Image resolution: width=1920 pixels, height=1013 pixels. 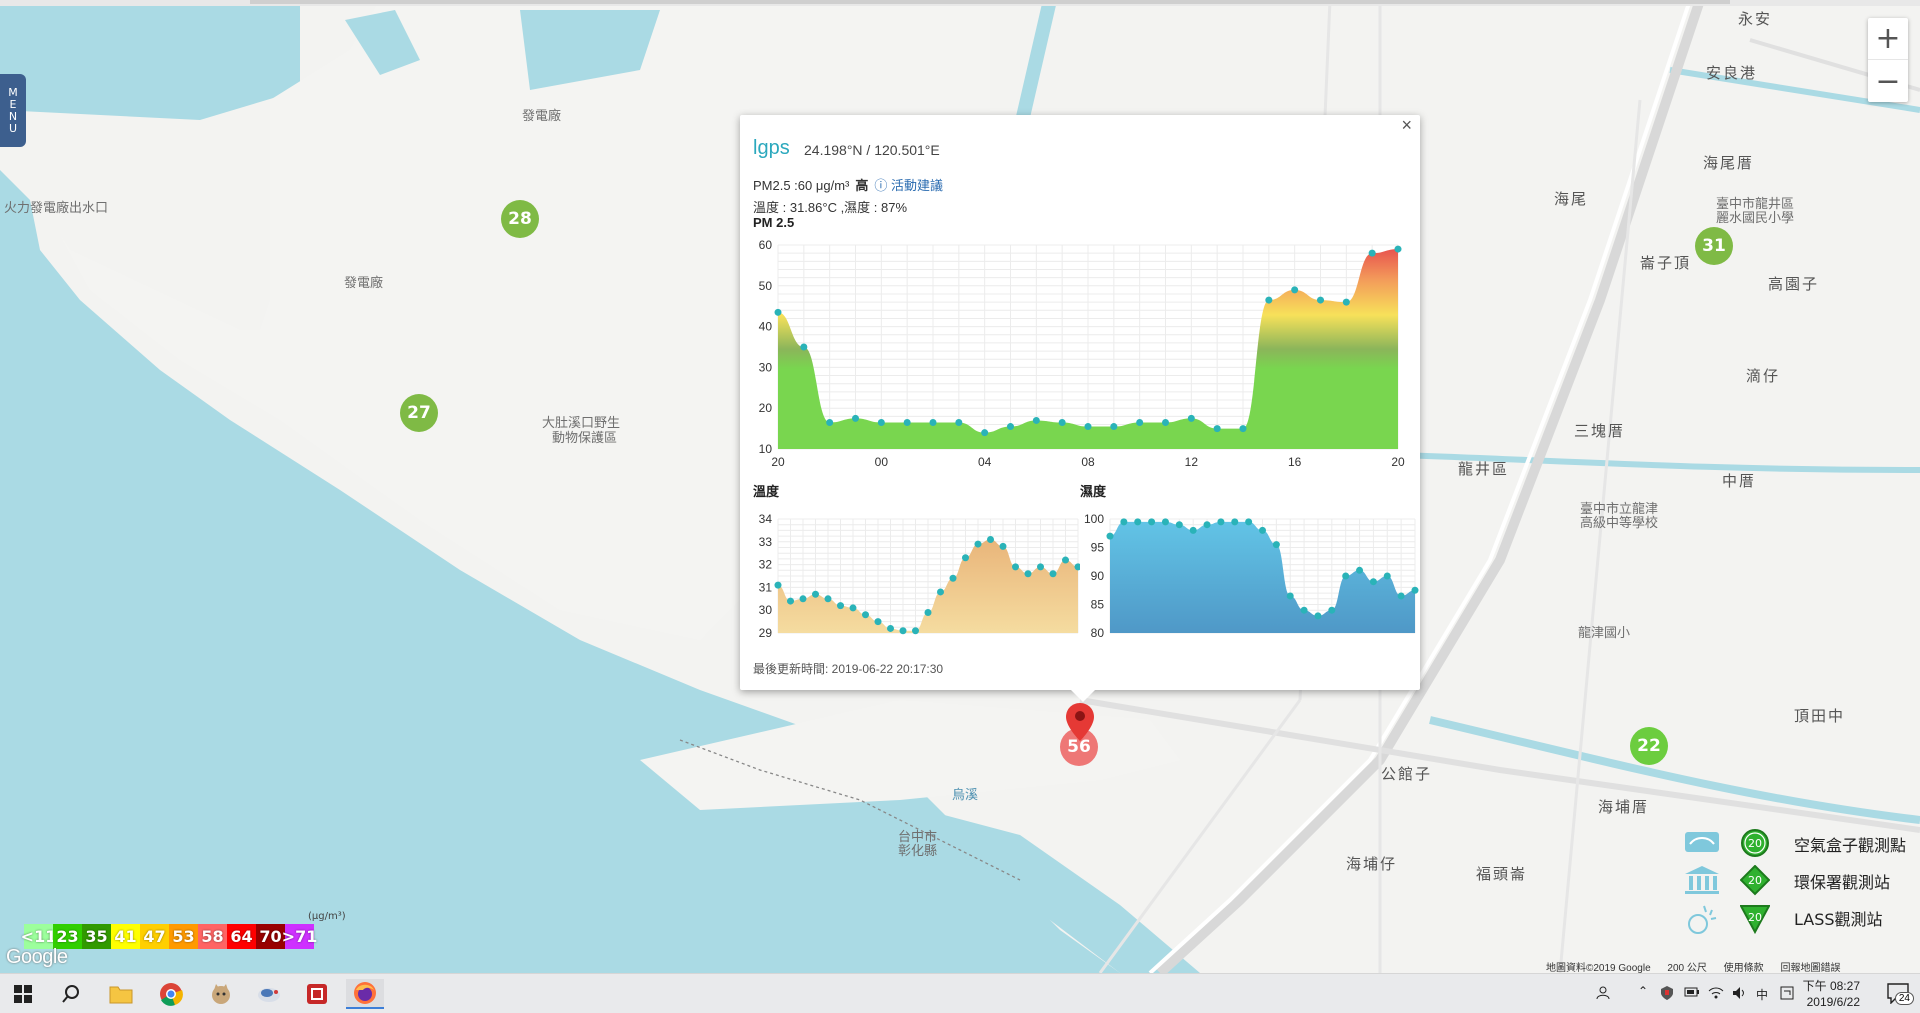 I want to click on firefox-icon, so click(x=365, y=994).